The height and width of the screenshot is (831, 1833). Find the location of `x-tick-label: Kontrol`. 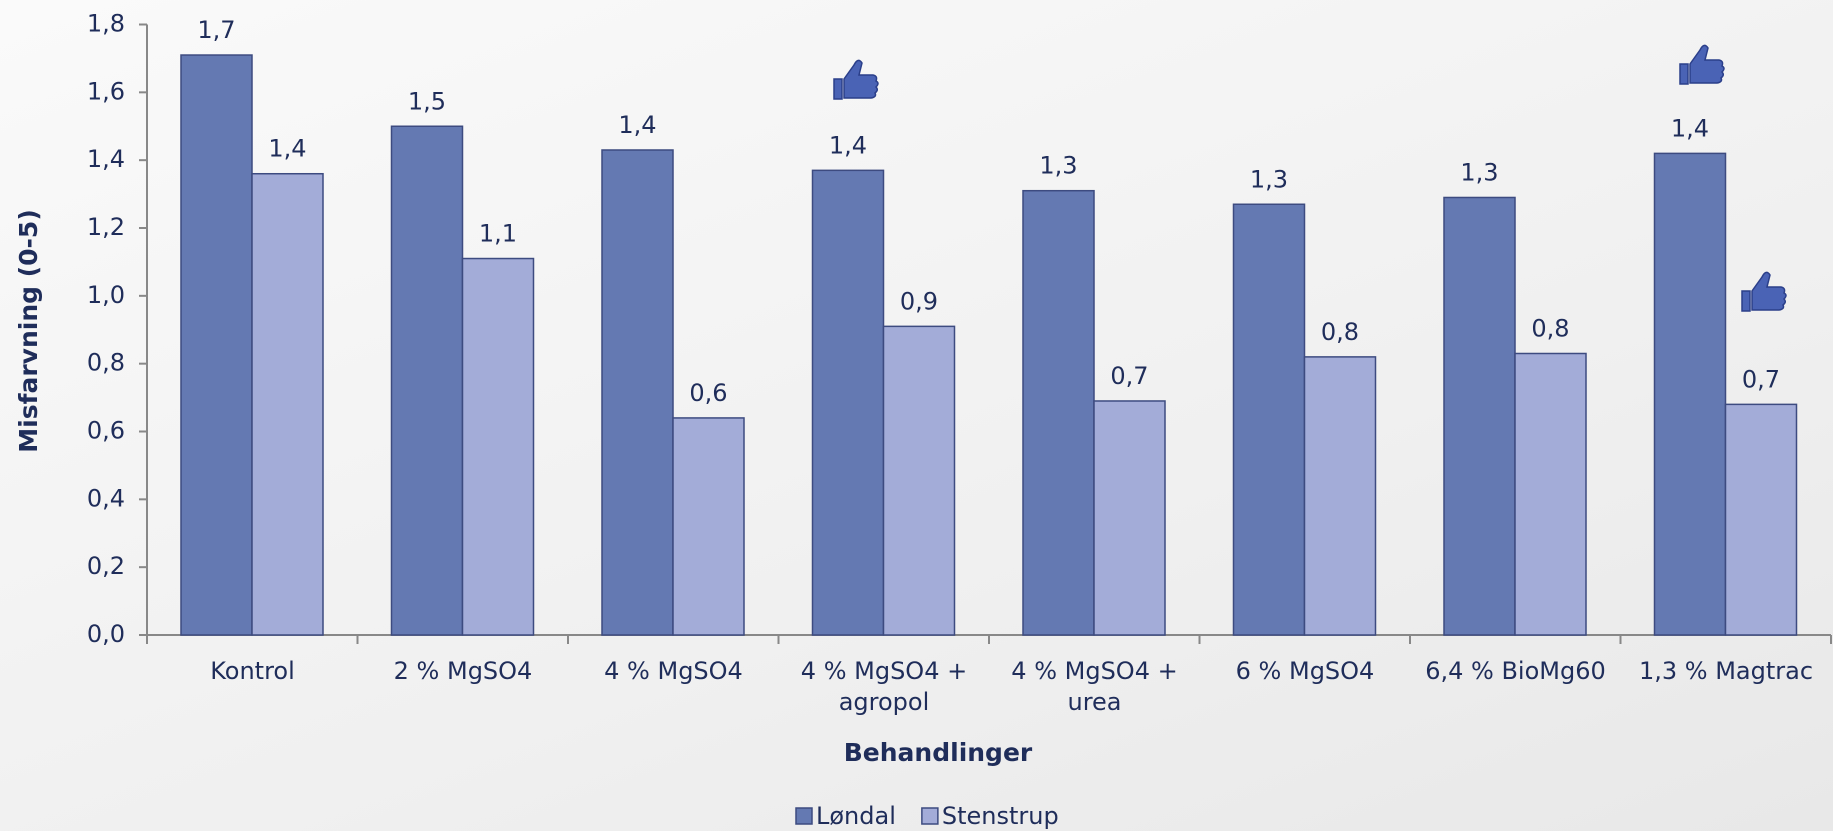

x-tick-label: Kontrol is located at coordinates (252, 671).